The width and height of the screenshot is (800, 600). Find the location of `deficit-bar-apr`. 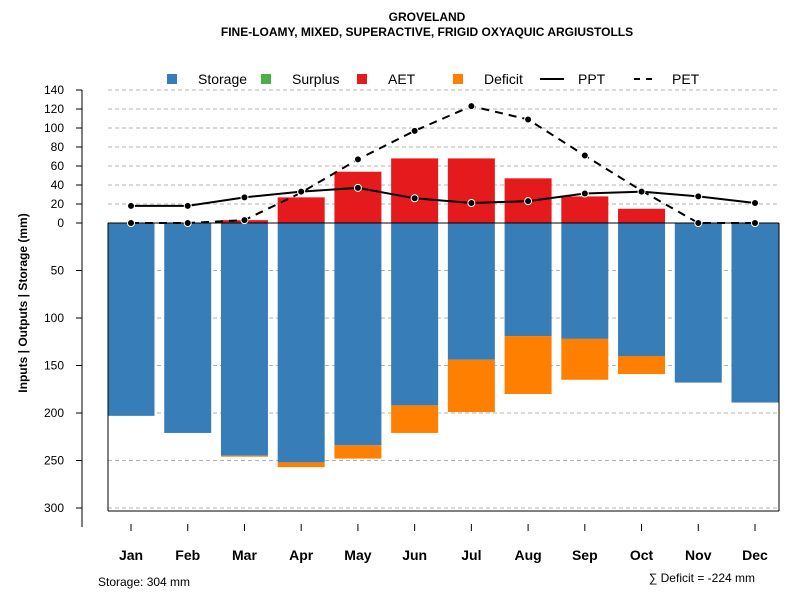

deficit-bar-apr is located at coordinates (301, 465).